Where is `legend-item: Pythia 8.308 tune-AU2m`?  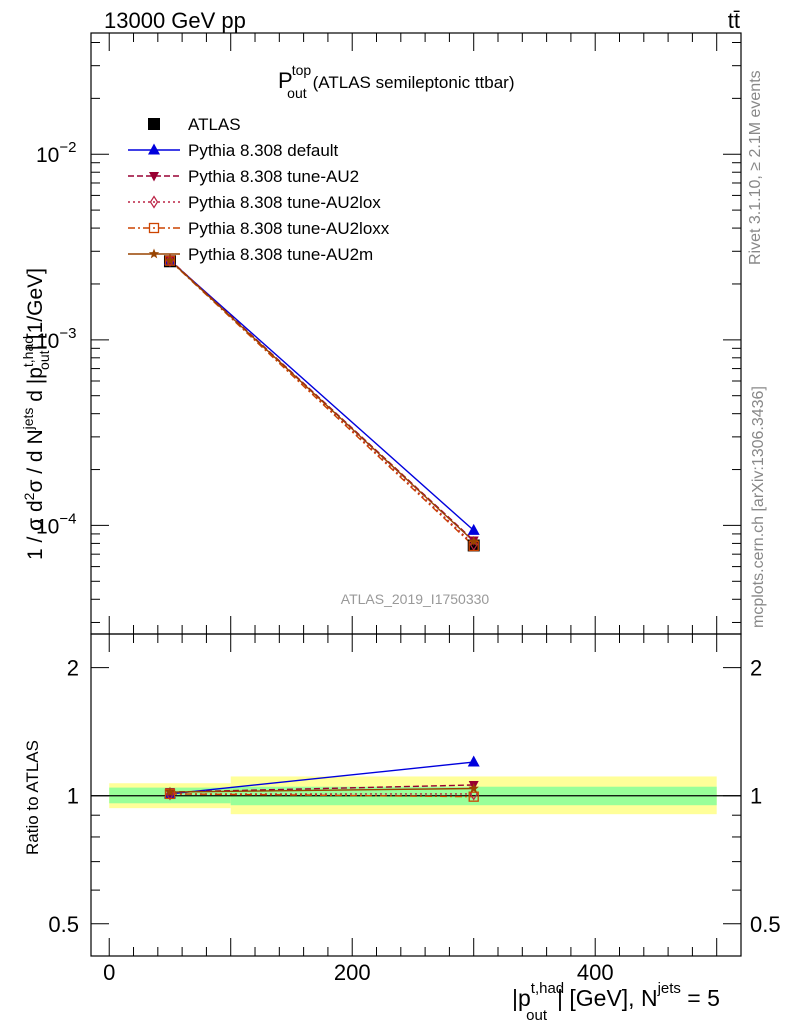 legend-item: Pythia 8.308 tune-AU2m is located at coordinates (250, 254).